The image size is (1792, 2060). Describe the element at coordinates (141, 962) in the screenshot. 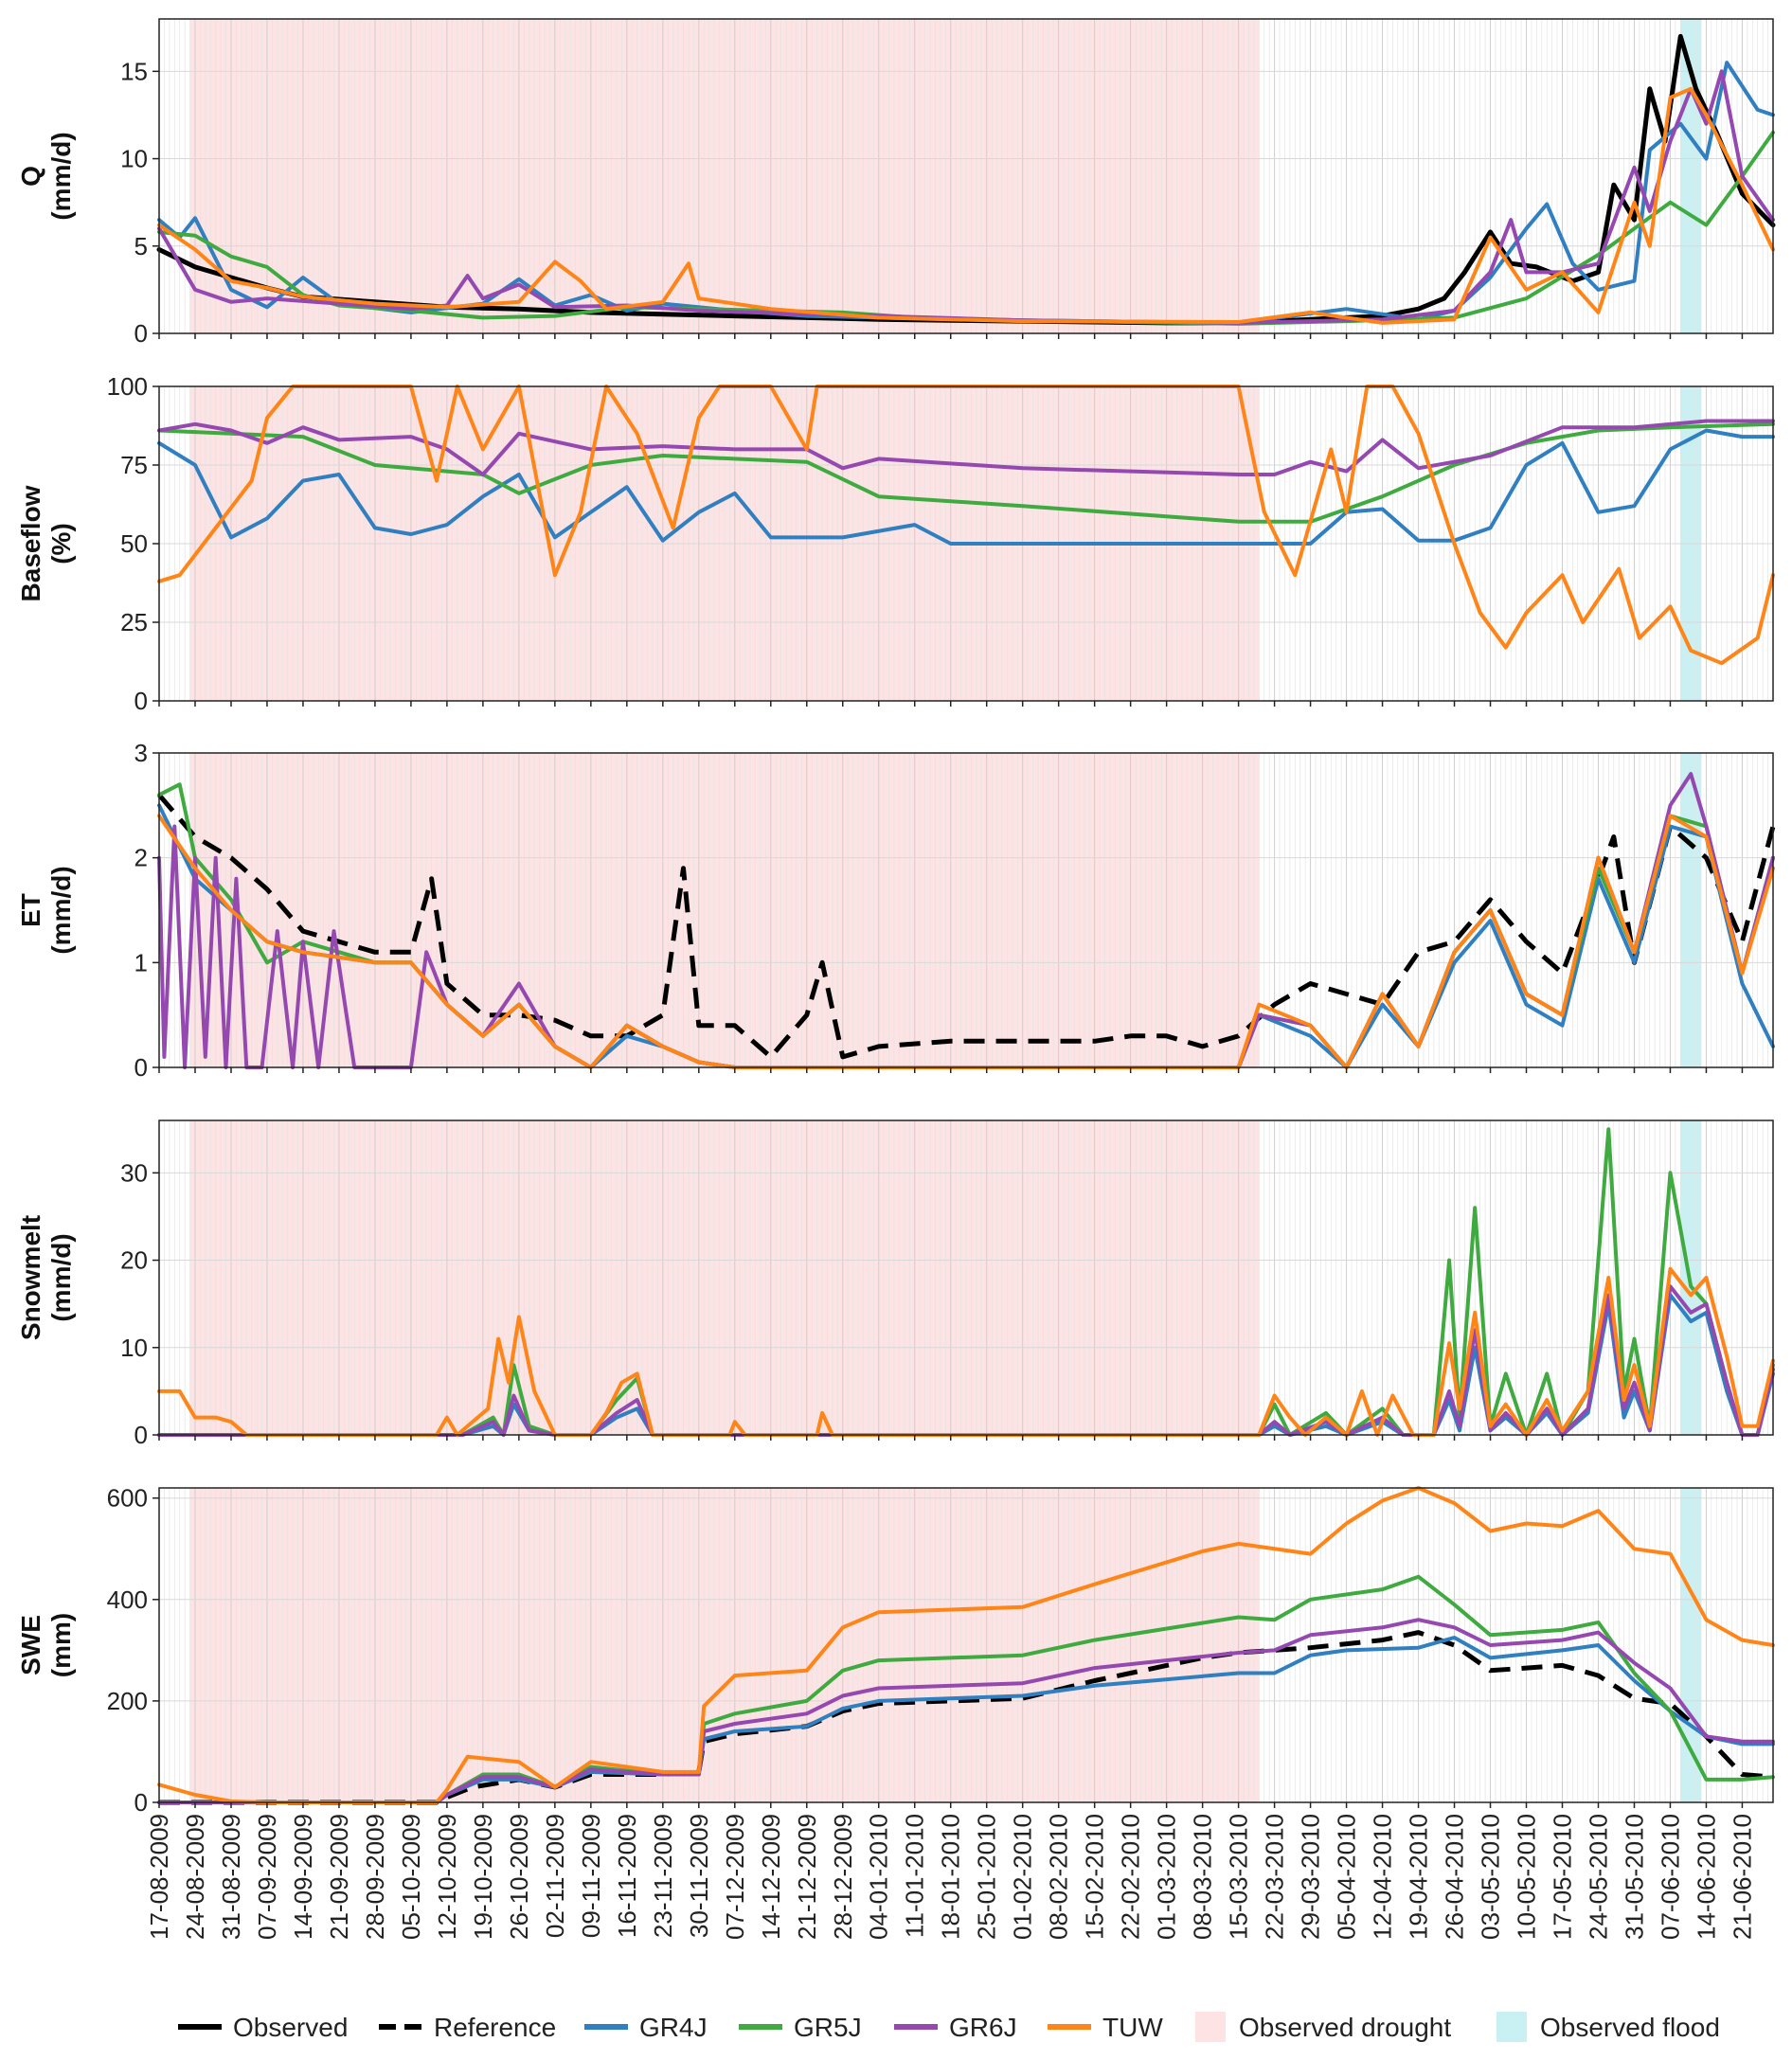

I see `y-tick-label: 1` at that location.